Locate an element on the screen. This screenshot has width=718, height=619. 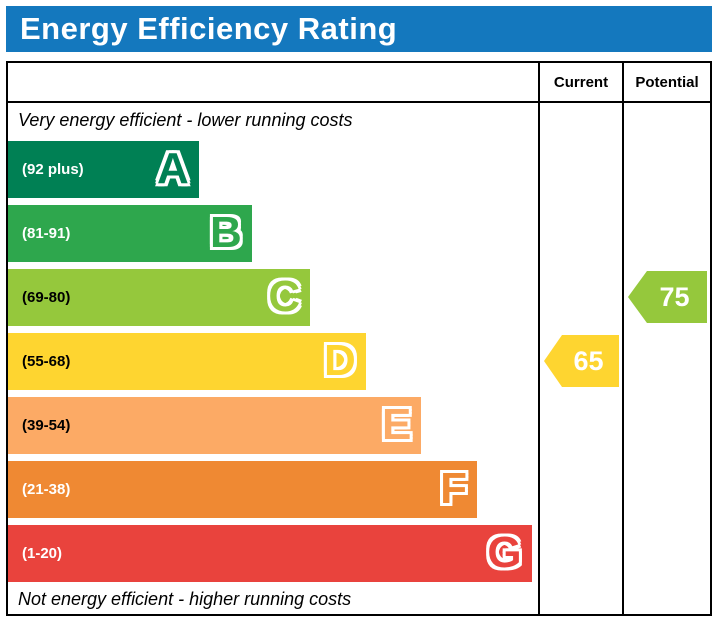
band-row-e: (39-54) E is located at coordinates (273, 425).